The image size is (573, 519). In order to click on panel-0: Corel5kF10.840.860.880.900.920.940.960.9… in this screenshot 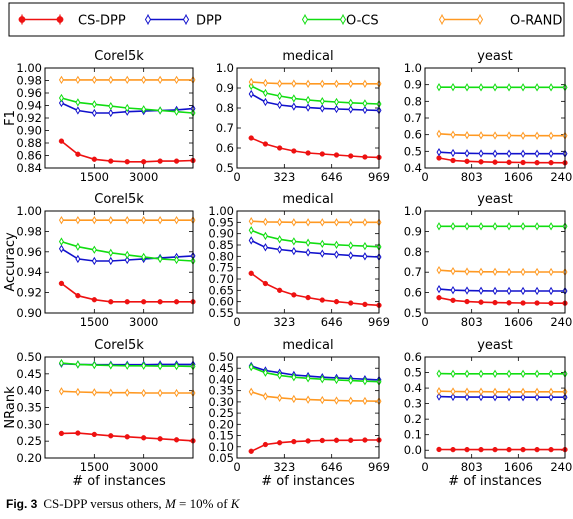, I will do `click(99, 116)`.